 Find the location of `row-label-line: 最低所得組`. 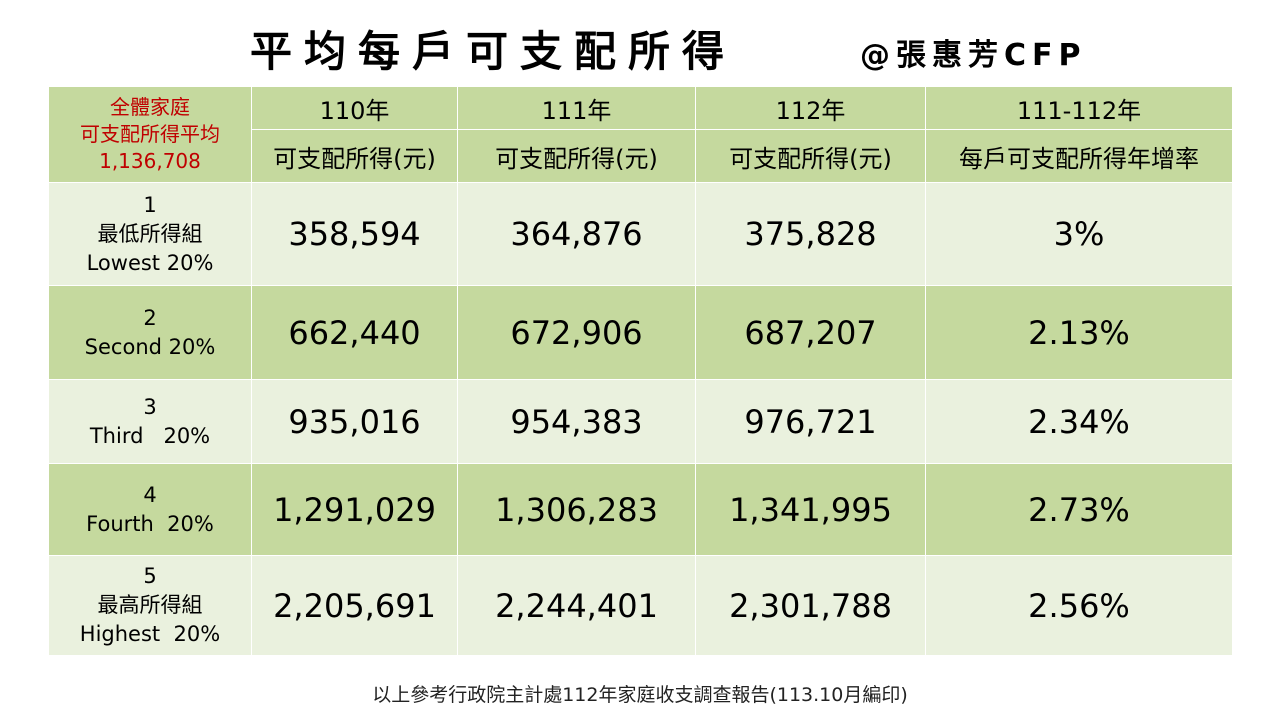

row-label-line: 最低所得組 is located at coordinates (150, 233).